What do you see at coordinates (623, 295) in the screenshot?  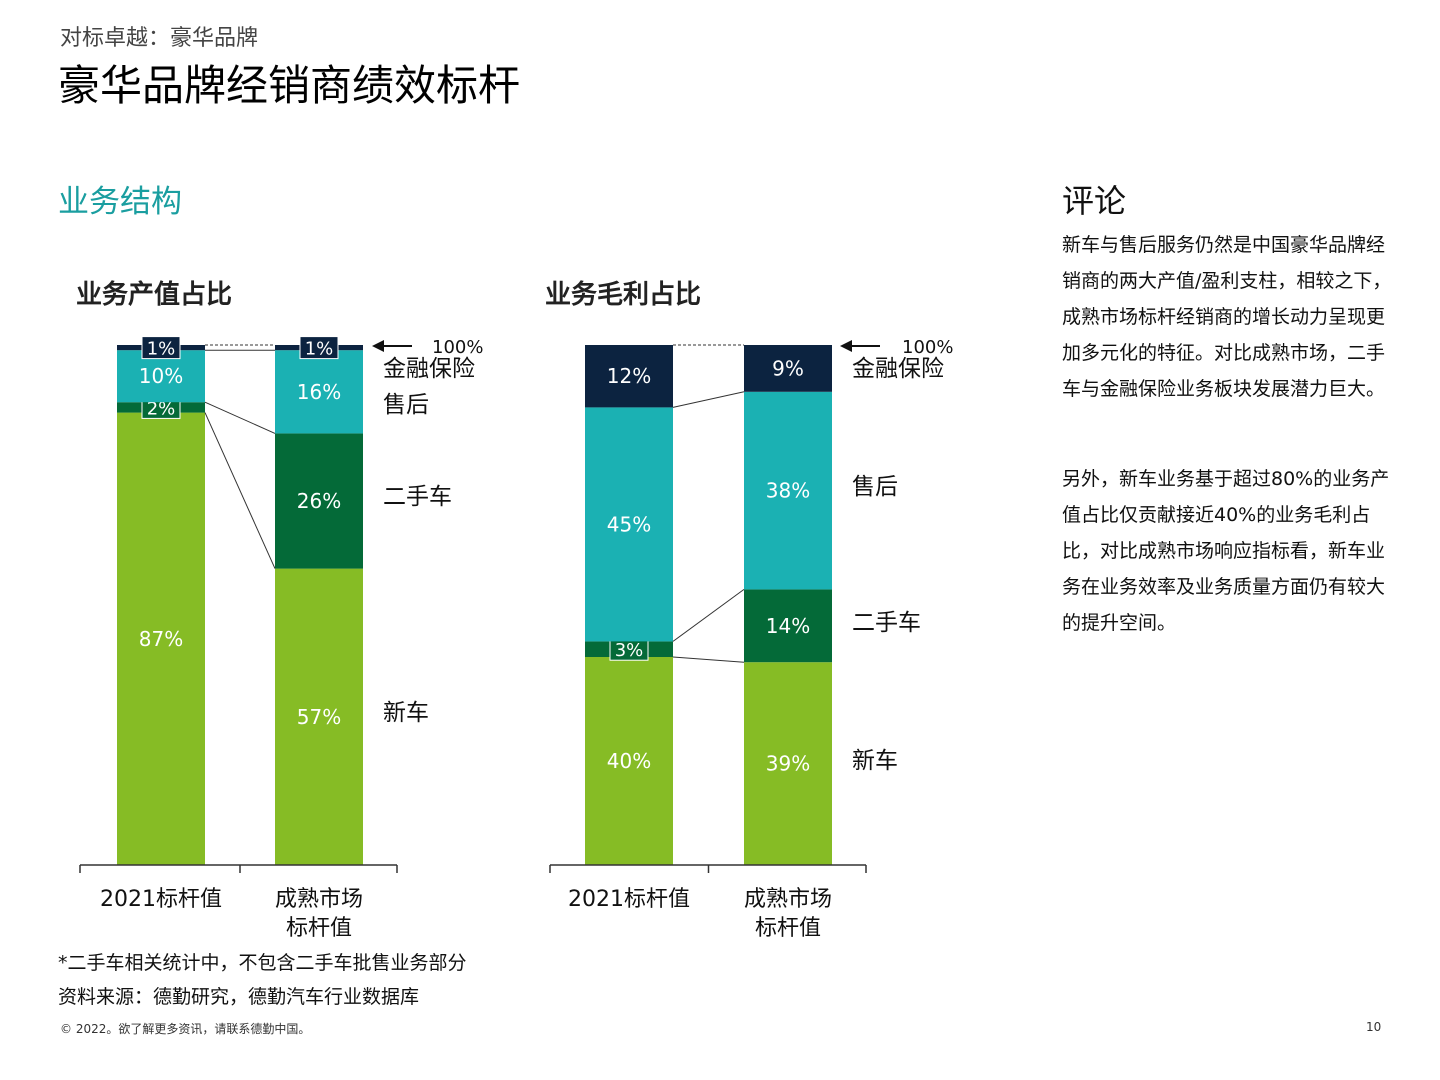 I see `chart-title-margin: 业务毛利占比` at bounding box center [623, 295].